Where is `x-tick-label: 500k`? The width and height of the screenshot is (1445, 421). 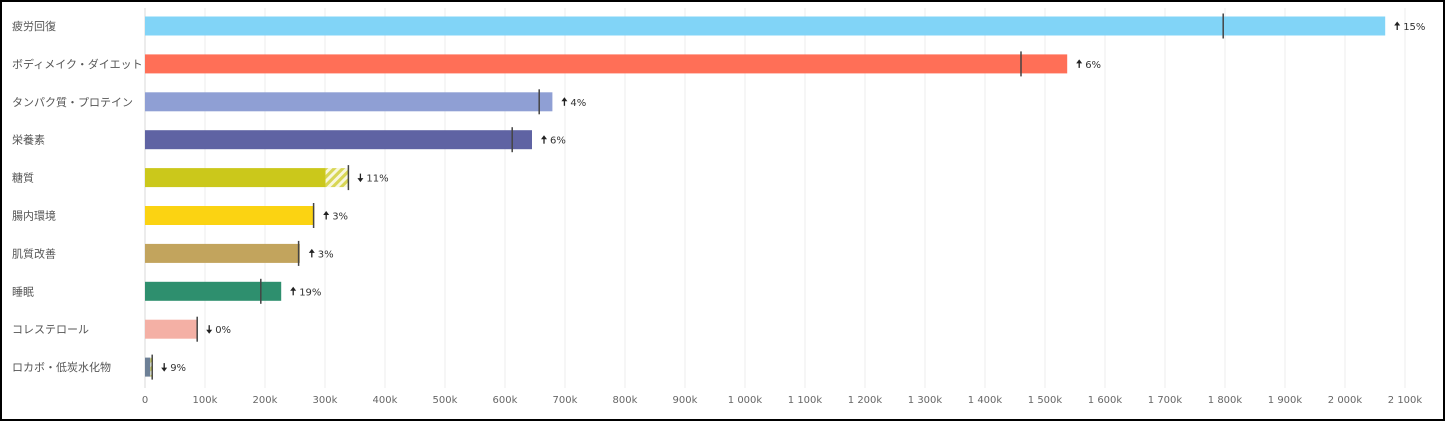
x-tick-label: 500k is located at coordinates (445, 400).